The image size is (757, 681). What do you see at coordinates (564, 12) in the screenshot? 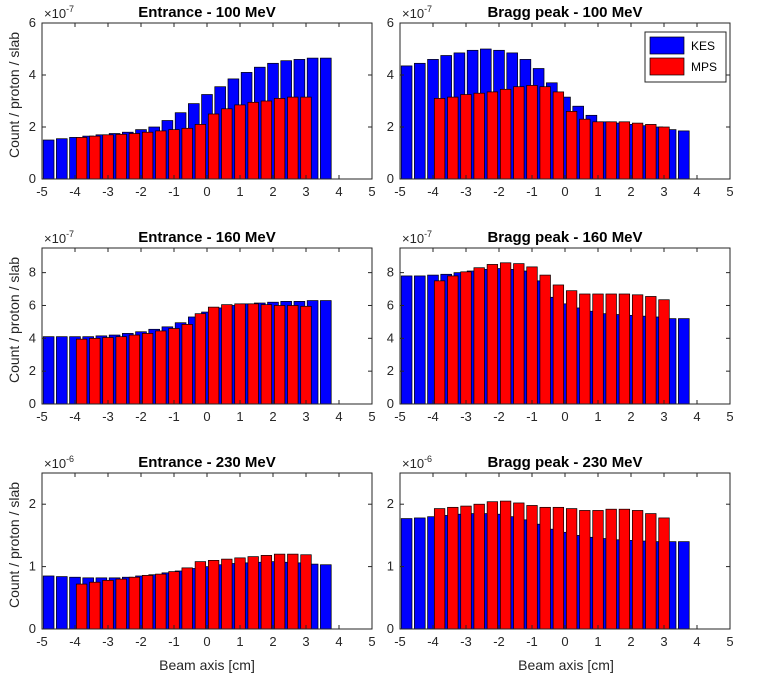
I see `subplot-title: Bragg peak - 100 MeV` at bounding box center [564, 12].